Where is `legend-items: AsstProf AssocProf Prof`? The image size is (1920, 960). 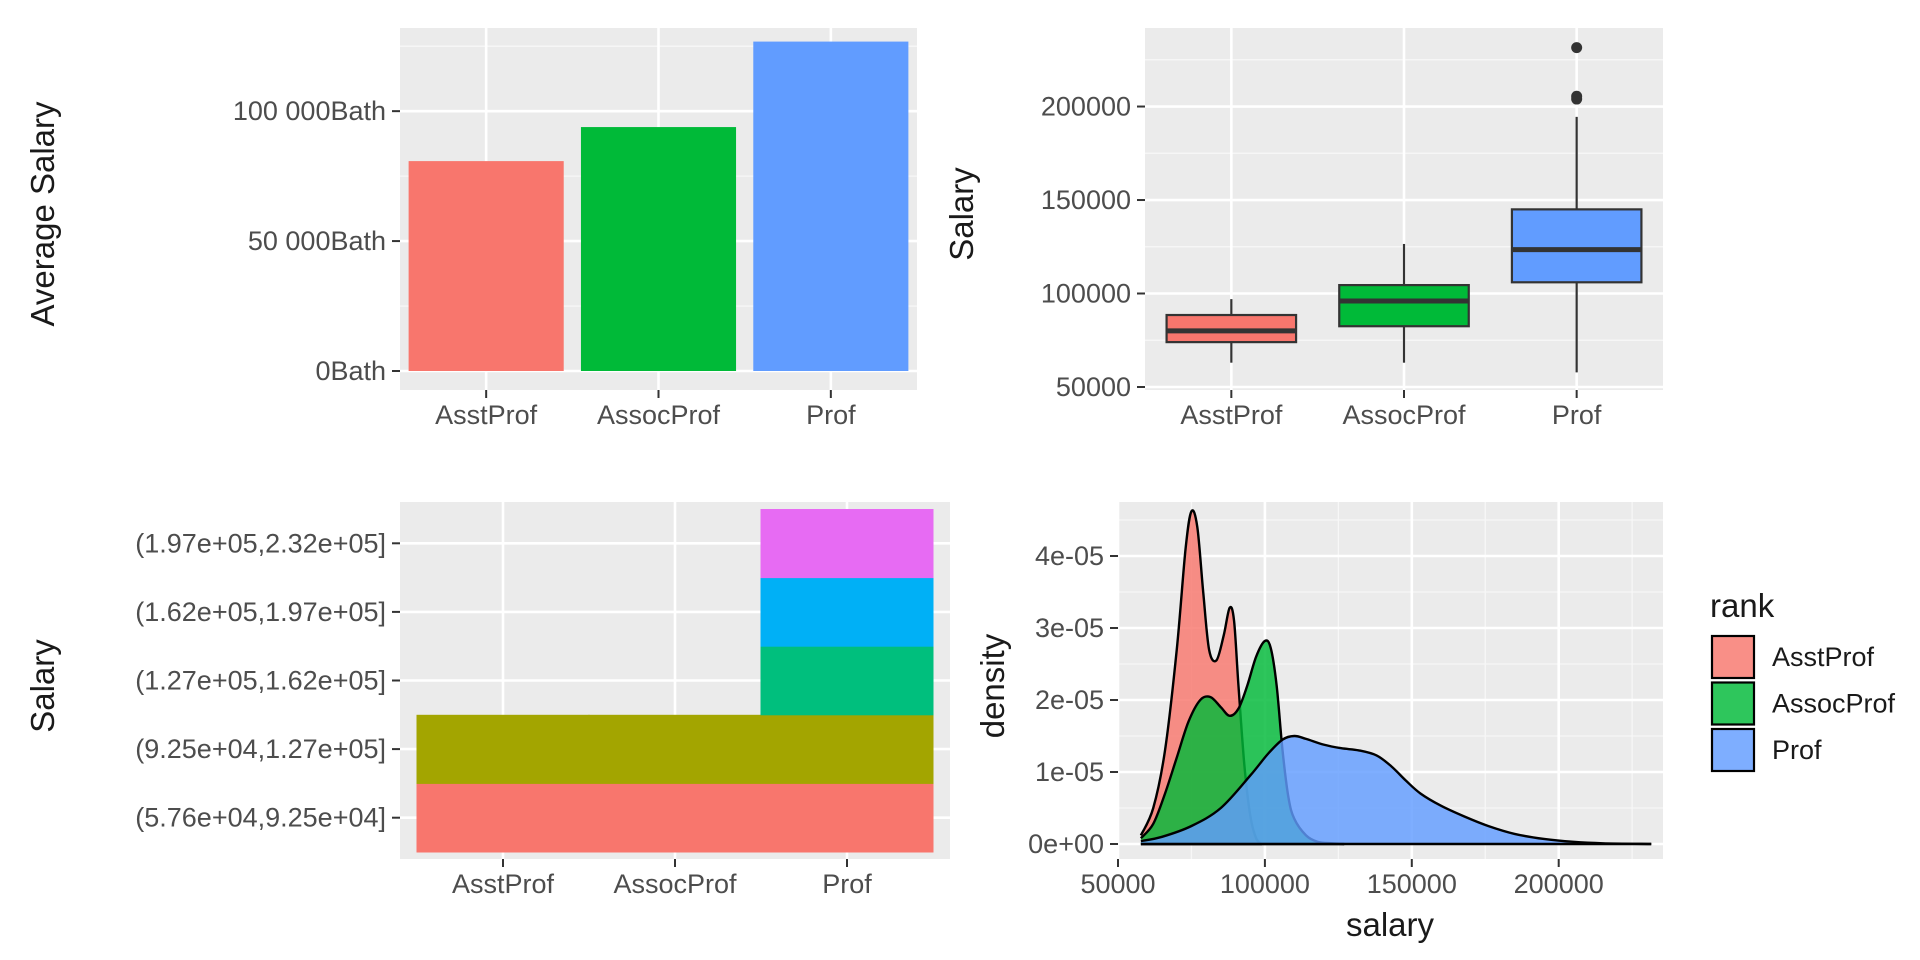
legend-items: AsstProf AssocProf Prof is located at coordinates (1803, 703).